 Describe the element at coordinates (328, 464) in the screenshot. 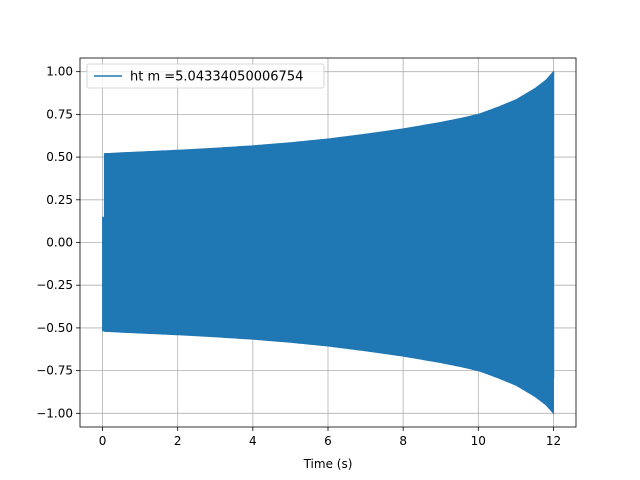

I see `x-axis-label: Time (s)` at that location.